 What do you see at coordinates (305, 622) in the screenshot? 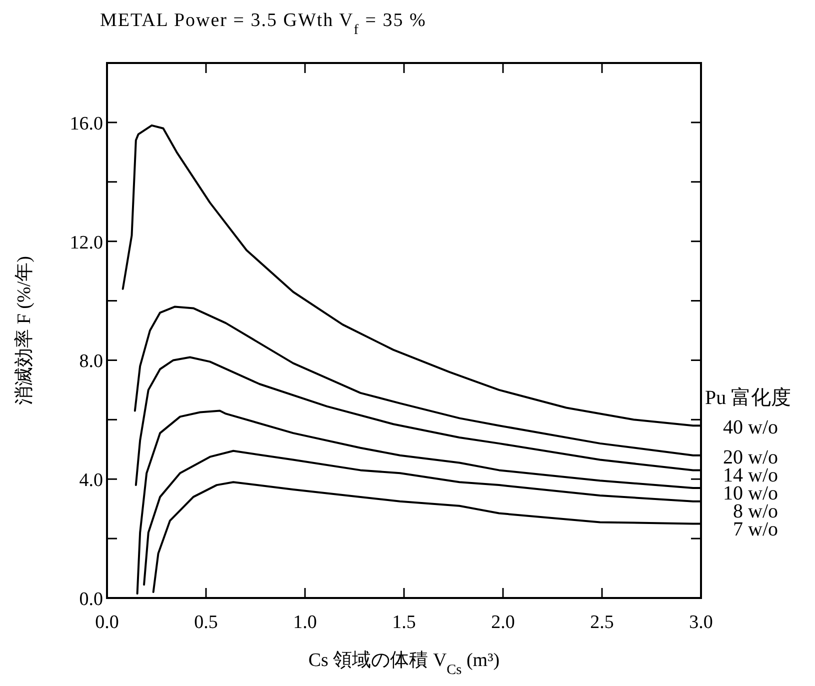
I see `x-tick-label: 1.0` at bounding box center [305, 622].